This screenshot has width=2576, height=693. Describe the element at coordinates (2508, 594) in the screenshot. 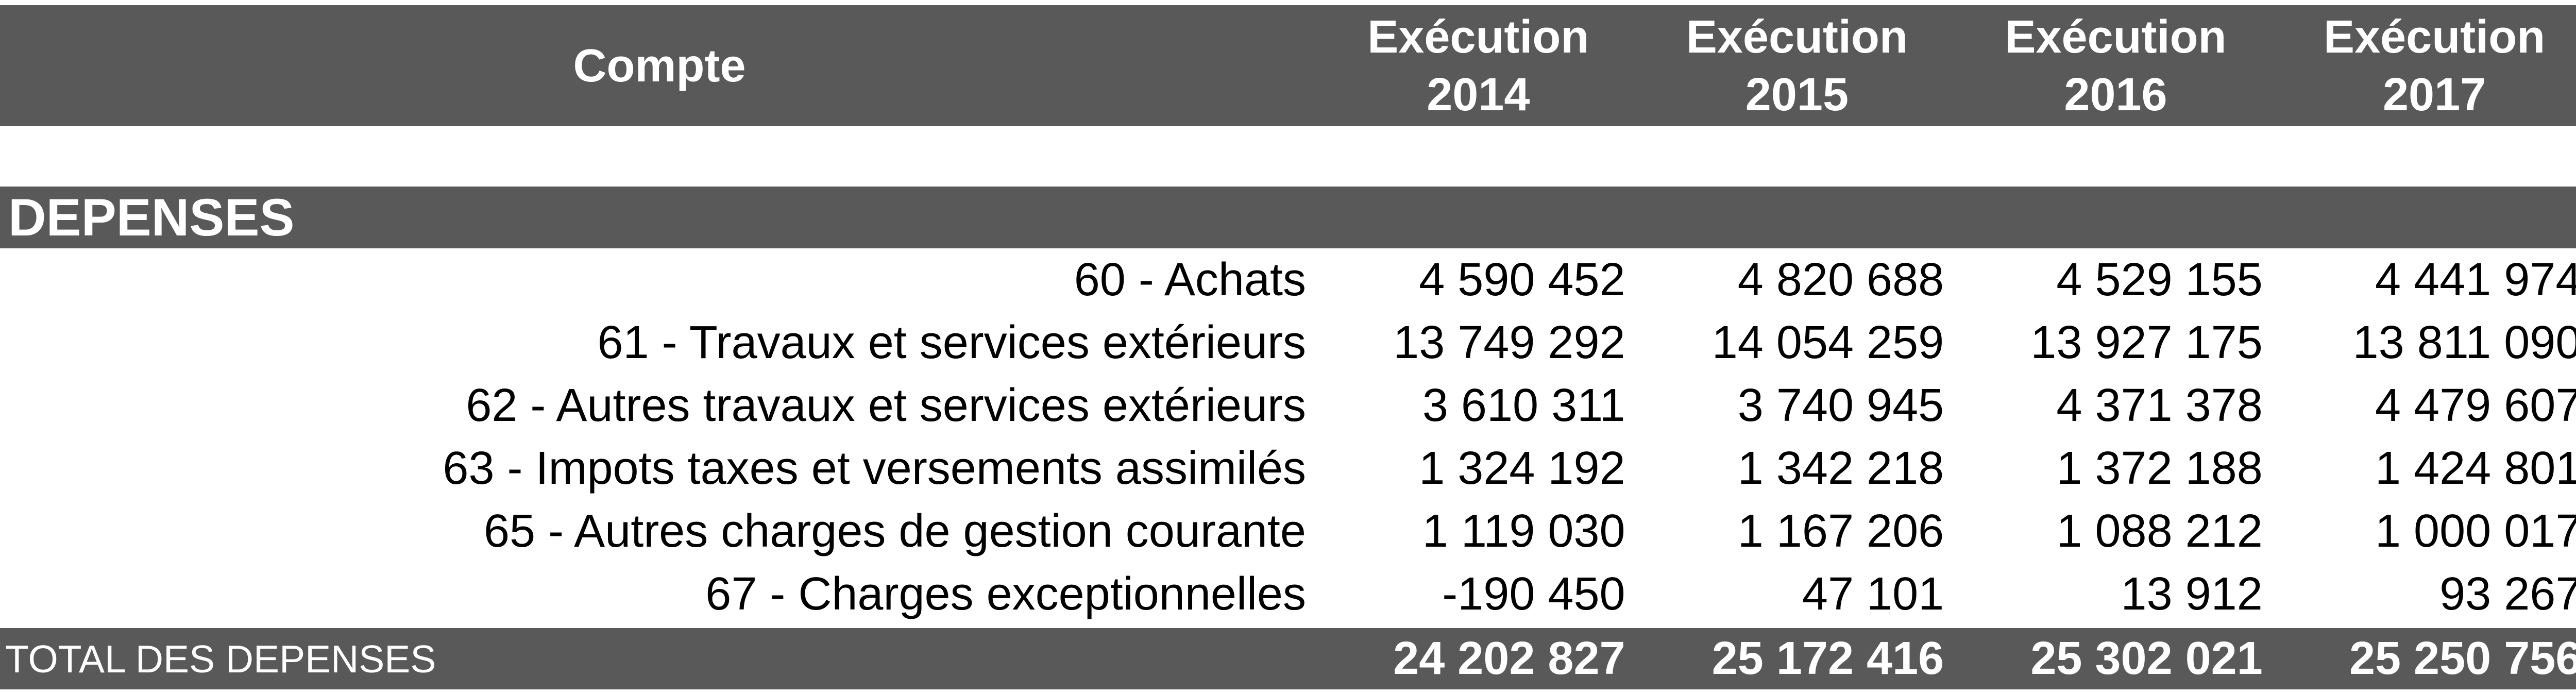

I see `value-2017: 93 267` at that location.